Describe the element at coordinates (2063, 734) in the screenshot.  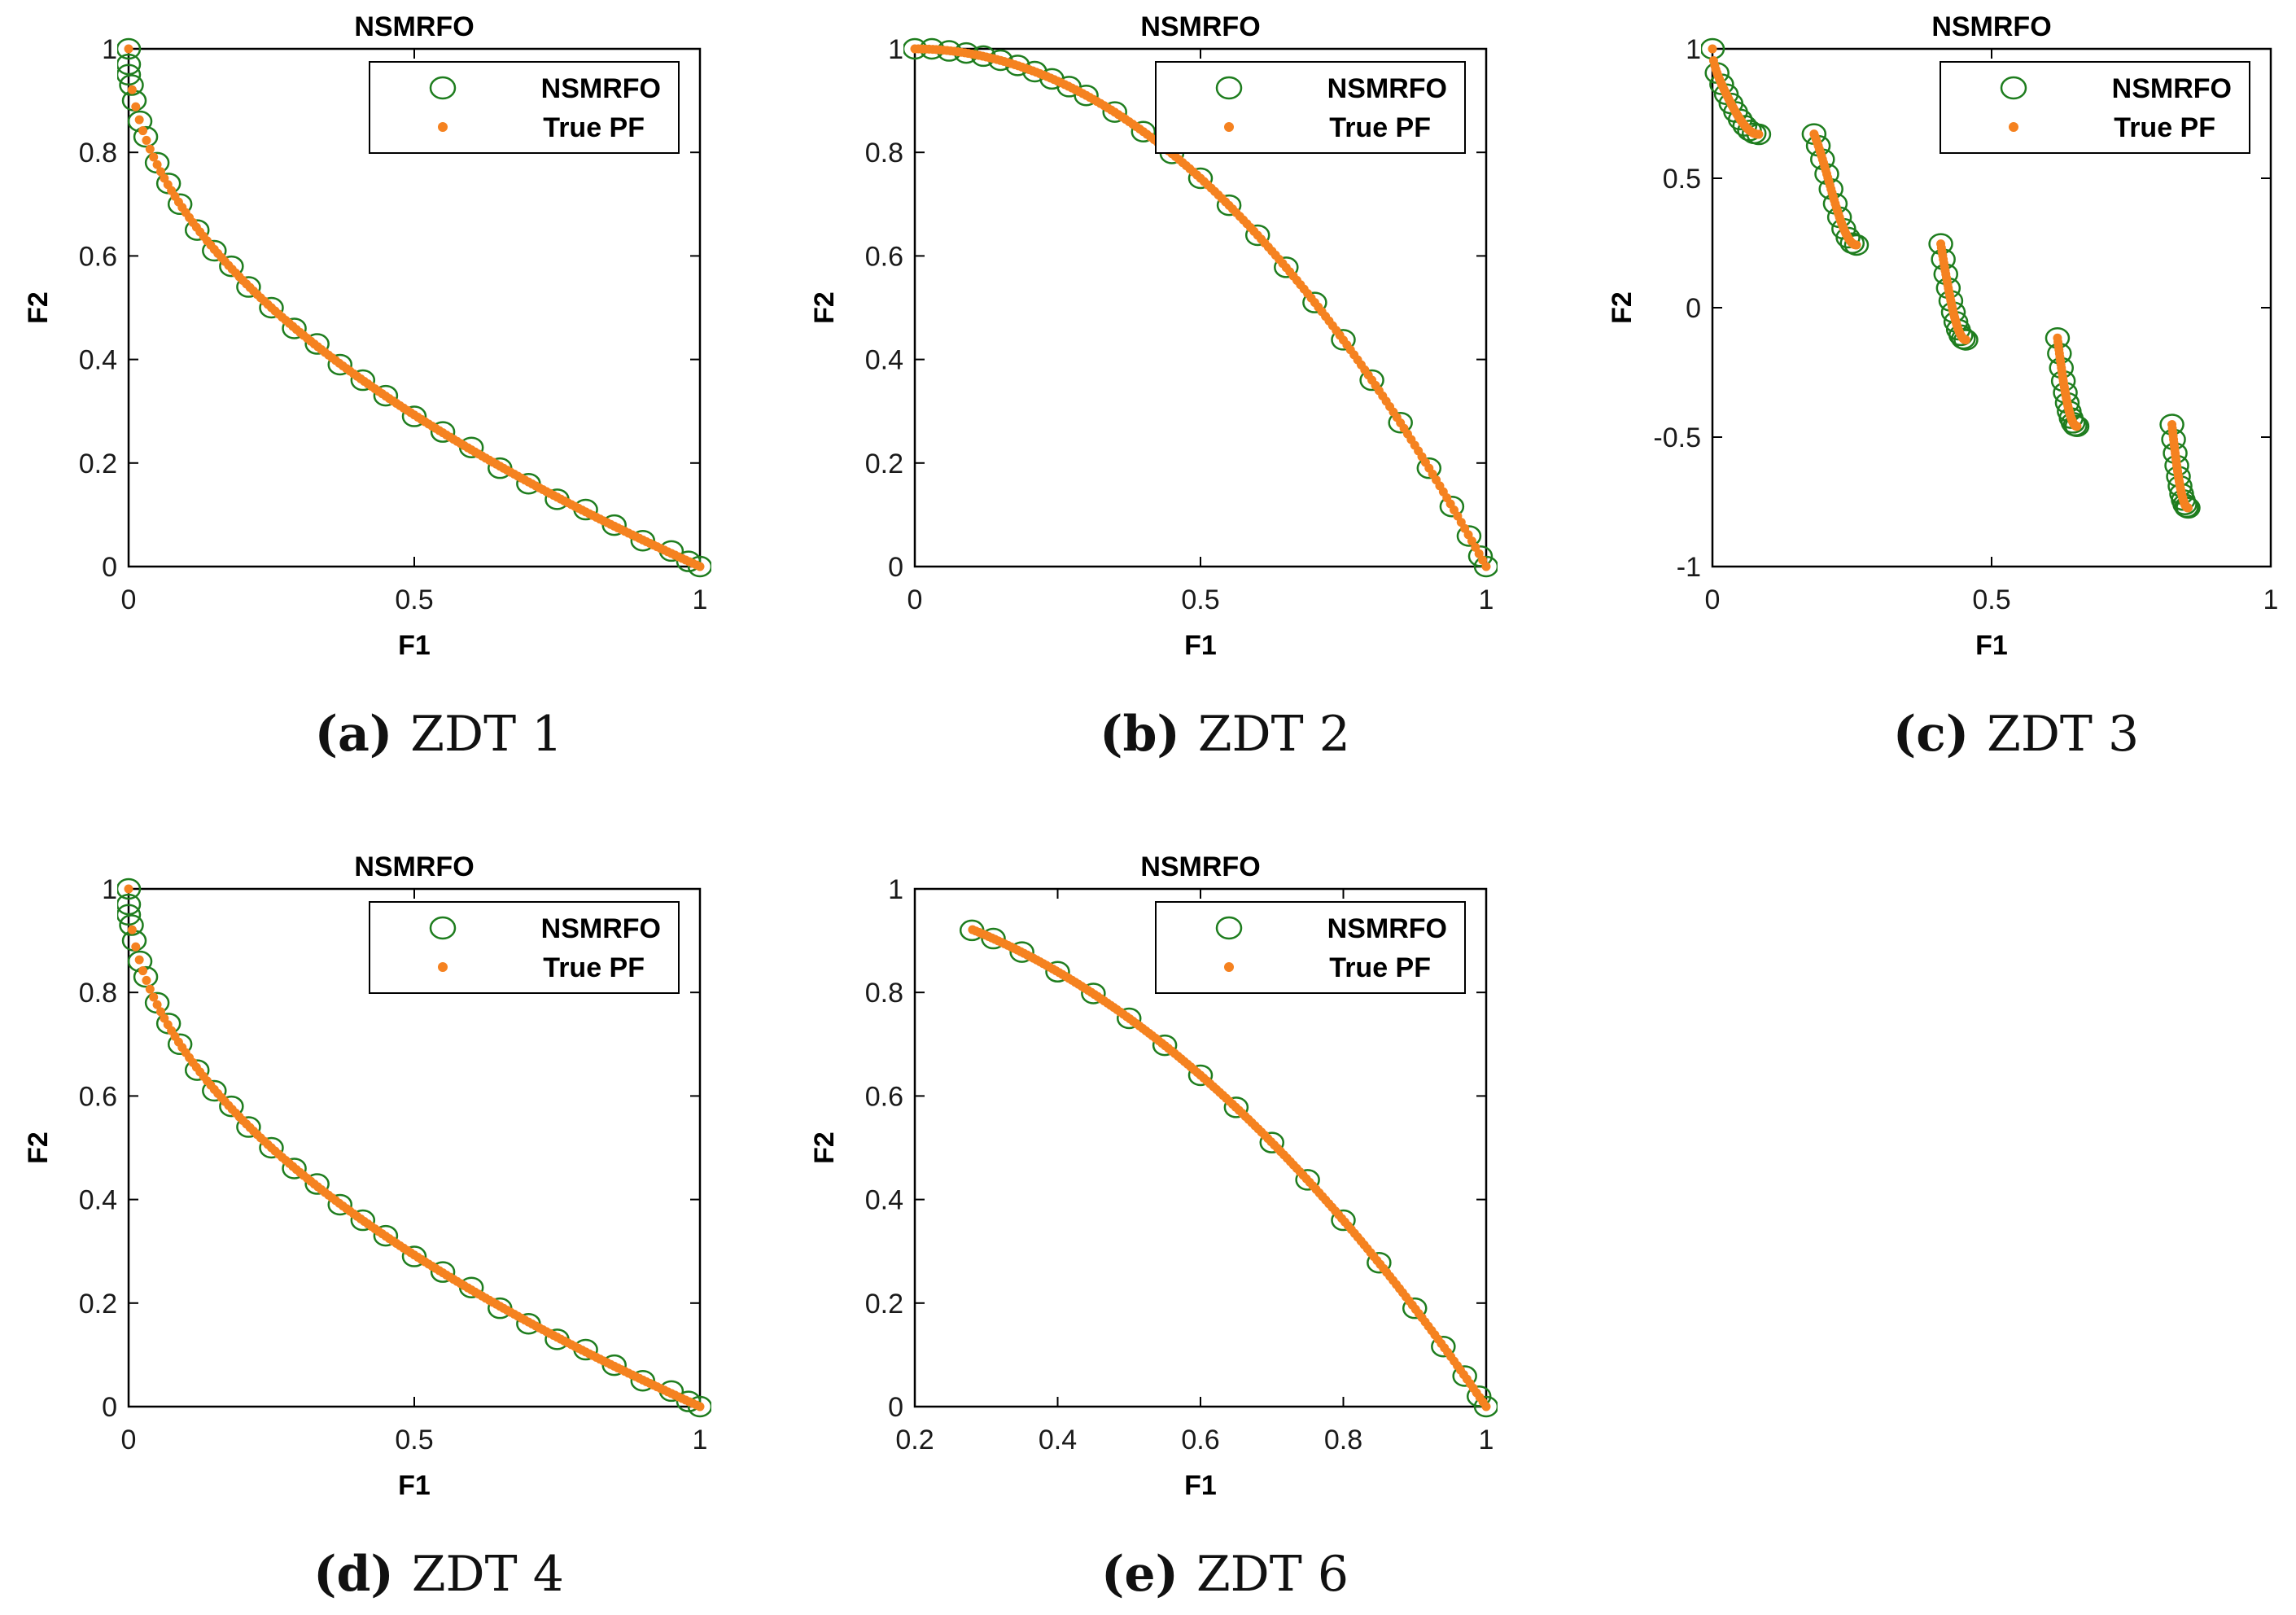
I see `caption-text: ZDT 3` at that location.